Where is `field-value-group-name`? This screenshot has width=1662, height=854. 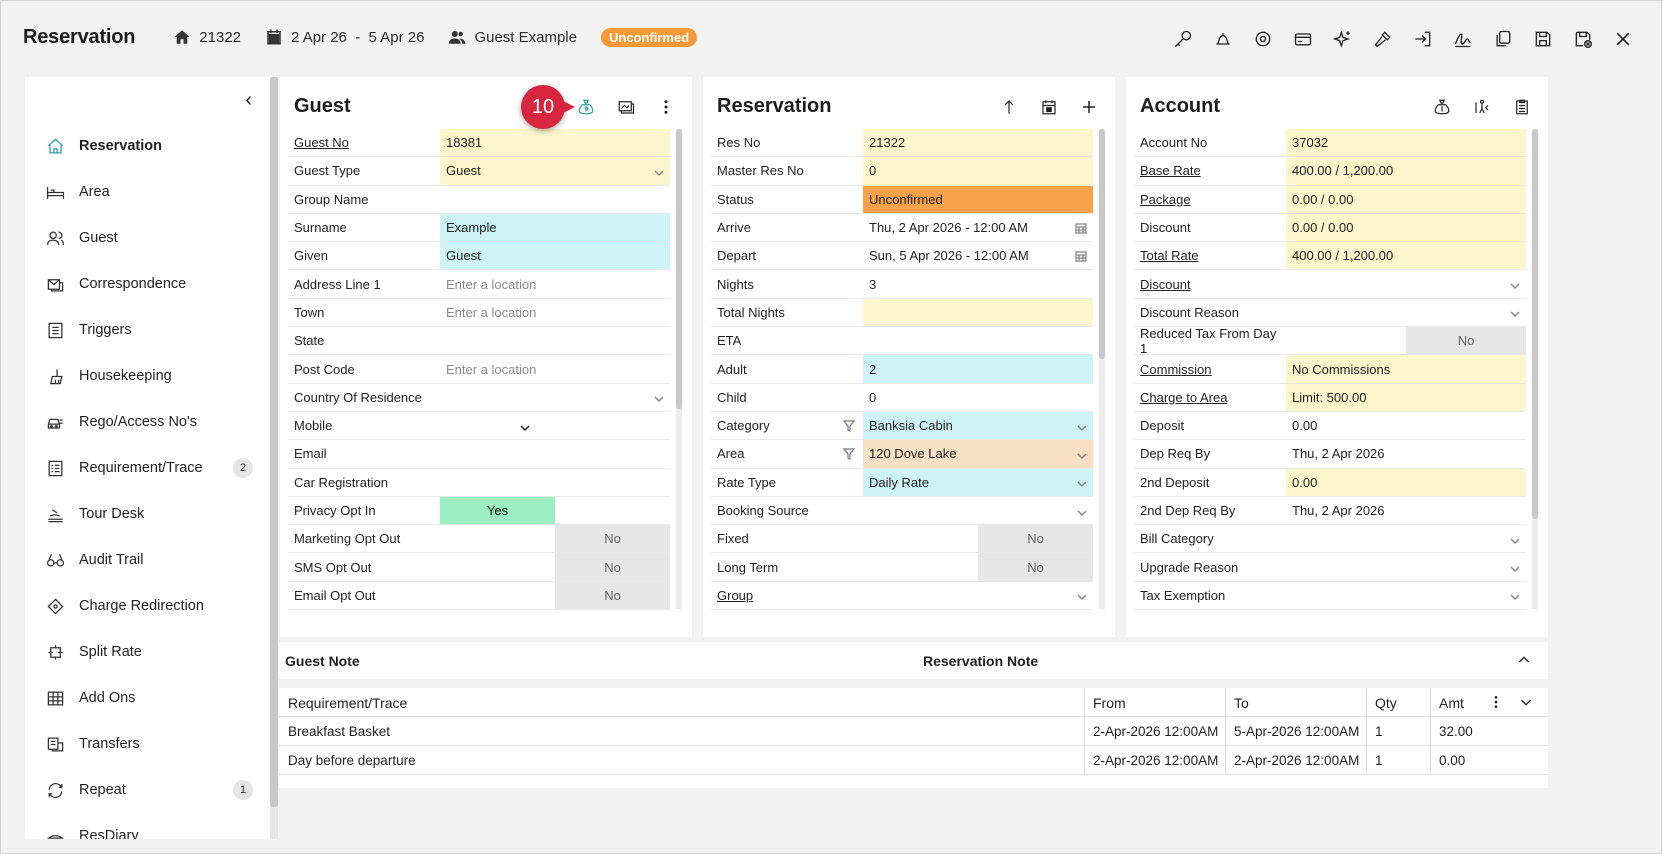 field-value-group-name is located at coordinates (555, 199).